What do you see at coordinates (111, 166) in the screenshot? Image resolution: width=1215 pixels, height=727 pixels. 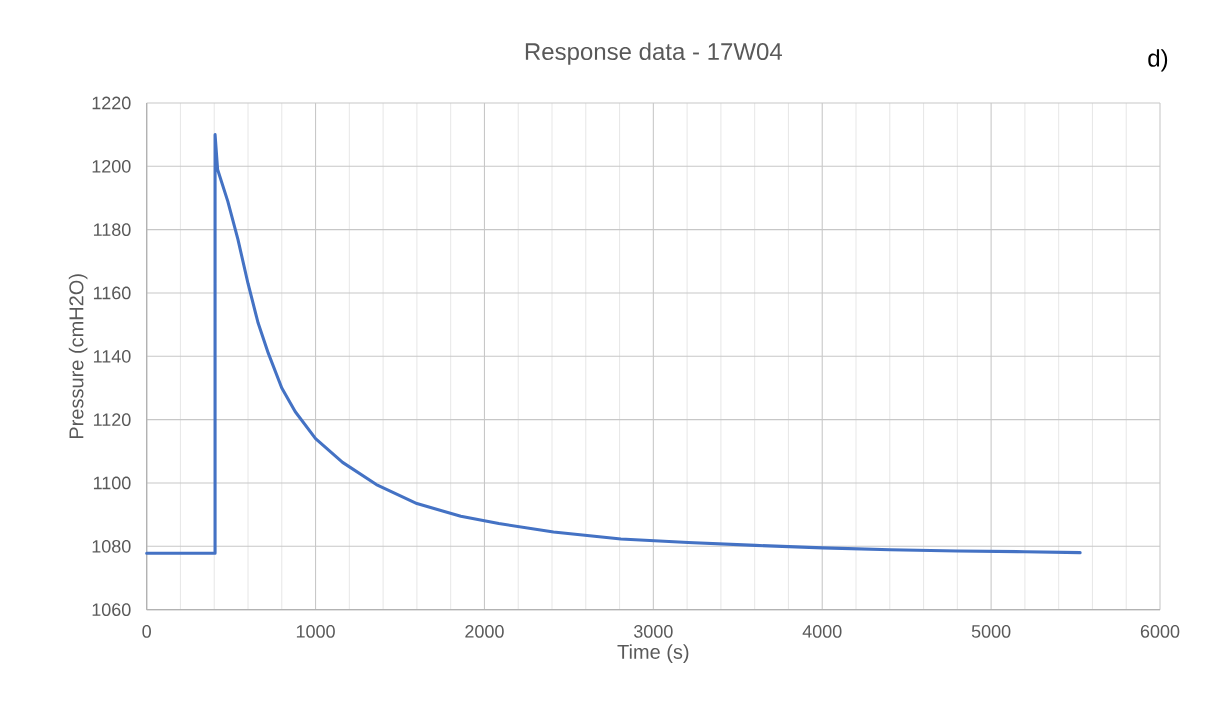 I see `y-tick-label: 1200` at bounding box center [111, 166].